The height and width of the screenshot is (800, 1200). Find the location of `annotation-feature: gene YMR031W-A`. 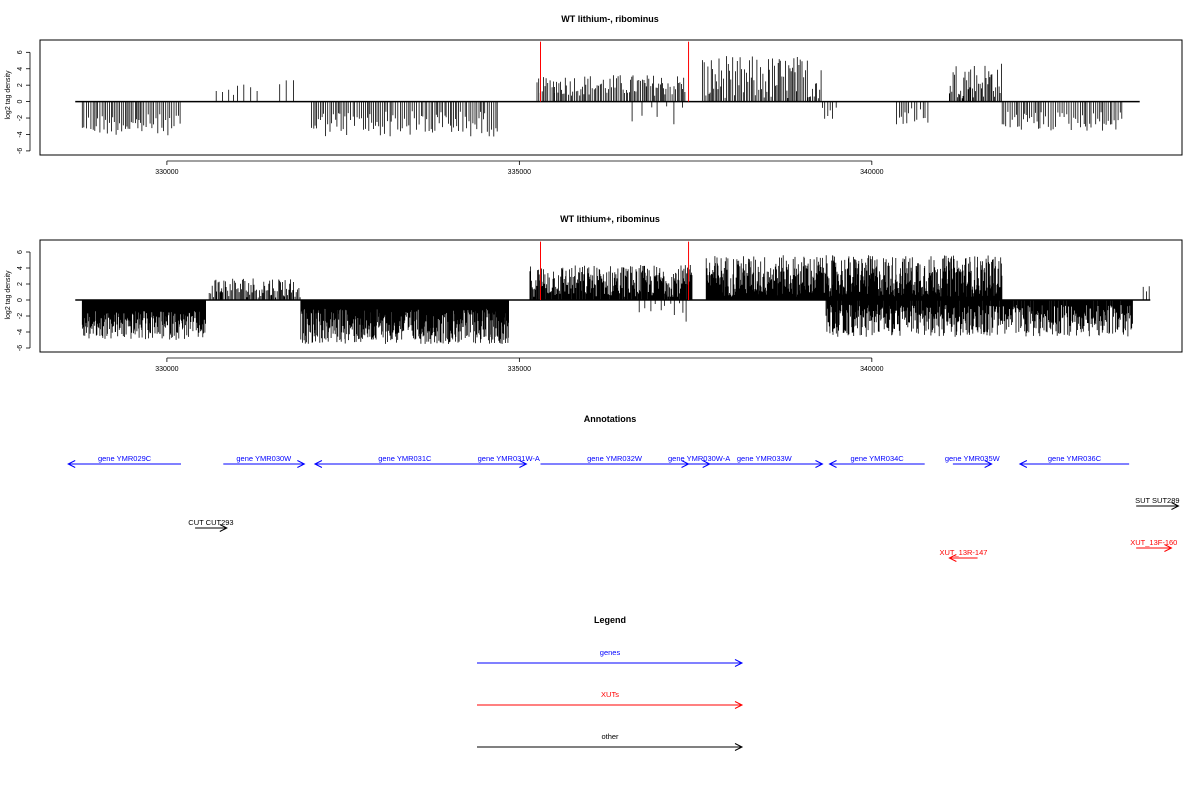

annotation-feature: gene YMR031W-A is located at coordinates (509, 461).